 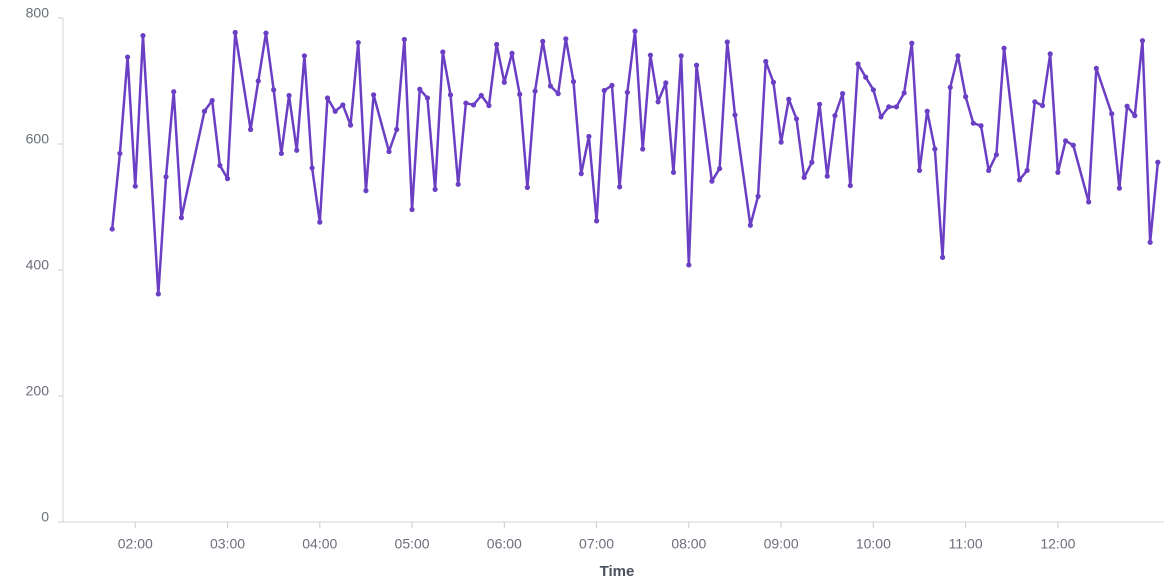 What do you see at coordinates (412, 544) in the screenshot?
I see `x-tick-label: 05:00` at bounding box center [412, 544].